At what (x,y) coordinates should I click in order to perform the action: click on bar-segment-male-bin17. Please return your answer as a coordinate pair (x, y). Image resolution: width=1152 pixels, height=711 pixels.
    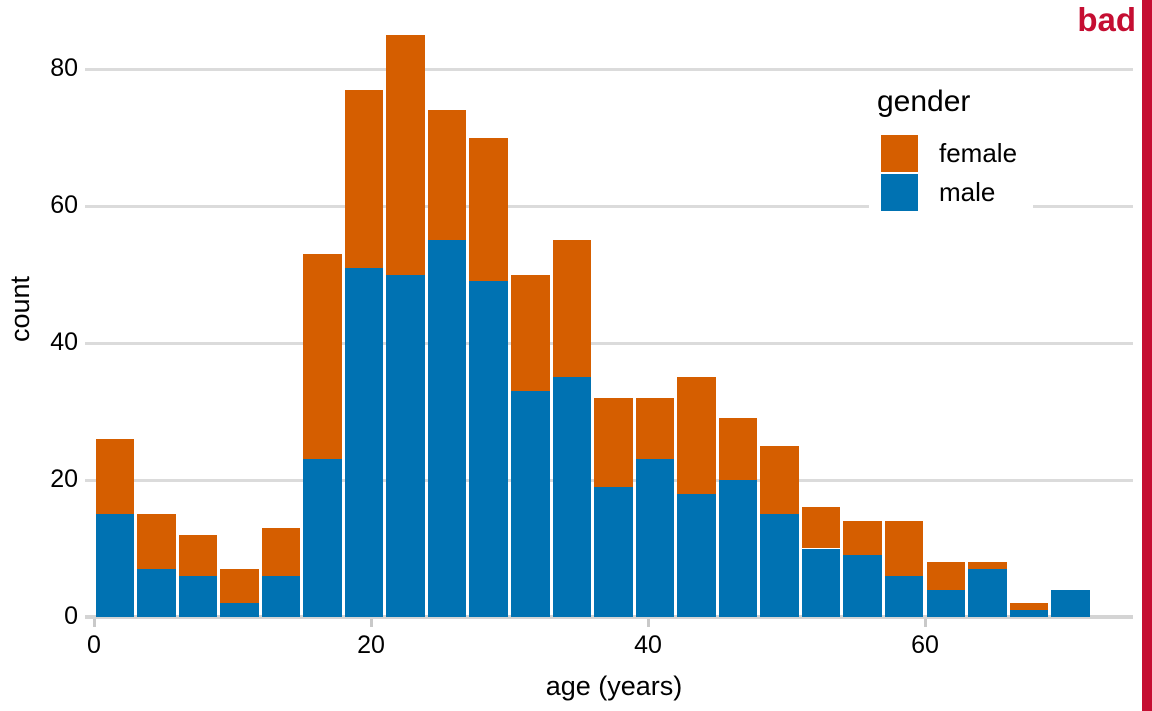
    Looking at the image, I should click on (821, 582).